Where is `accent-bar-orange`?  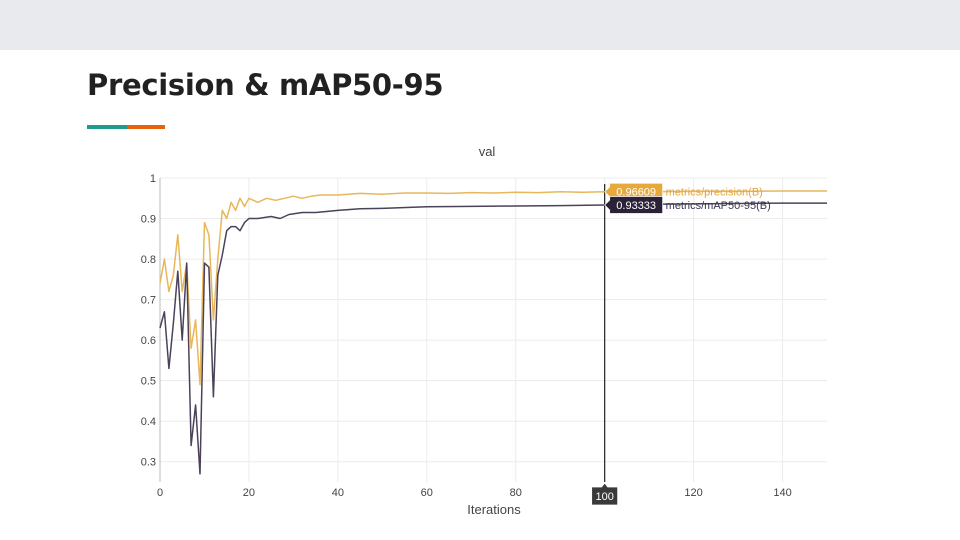 accent-bar-orange is located at coordinates (146, 127).